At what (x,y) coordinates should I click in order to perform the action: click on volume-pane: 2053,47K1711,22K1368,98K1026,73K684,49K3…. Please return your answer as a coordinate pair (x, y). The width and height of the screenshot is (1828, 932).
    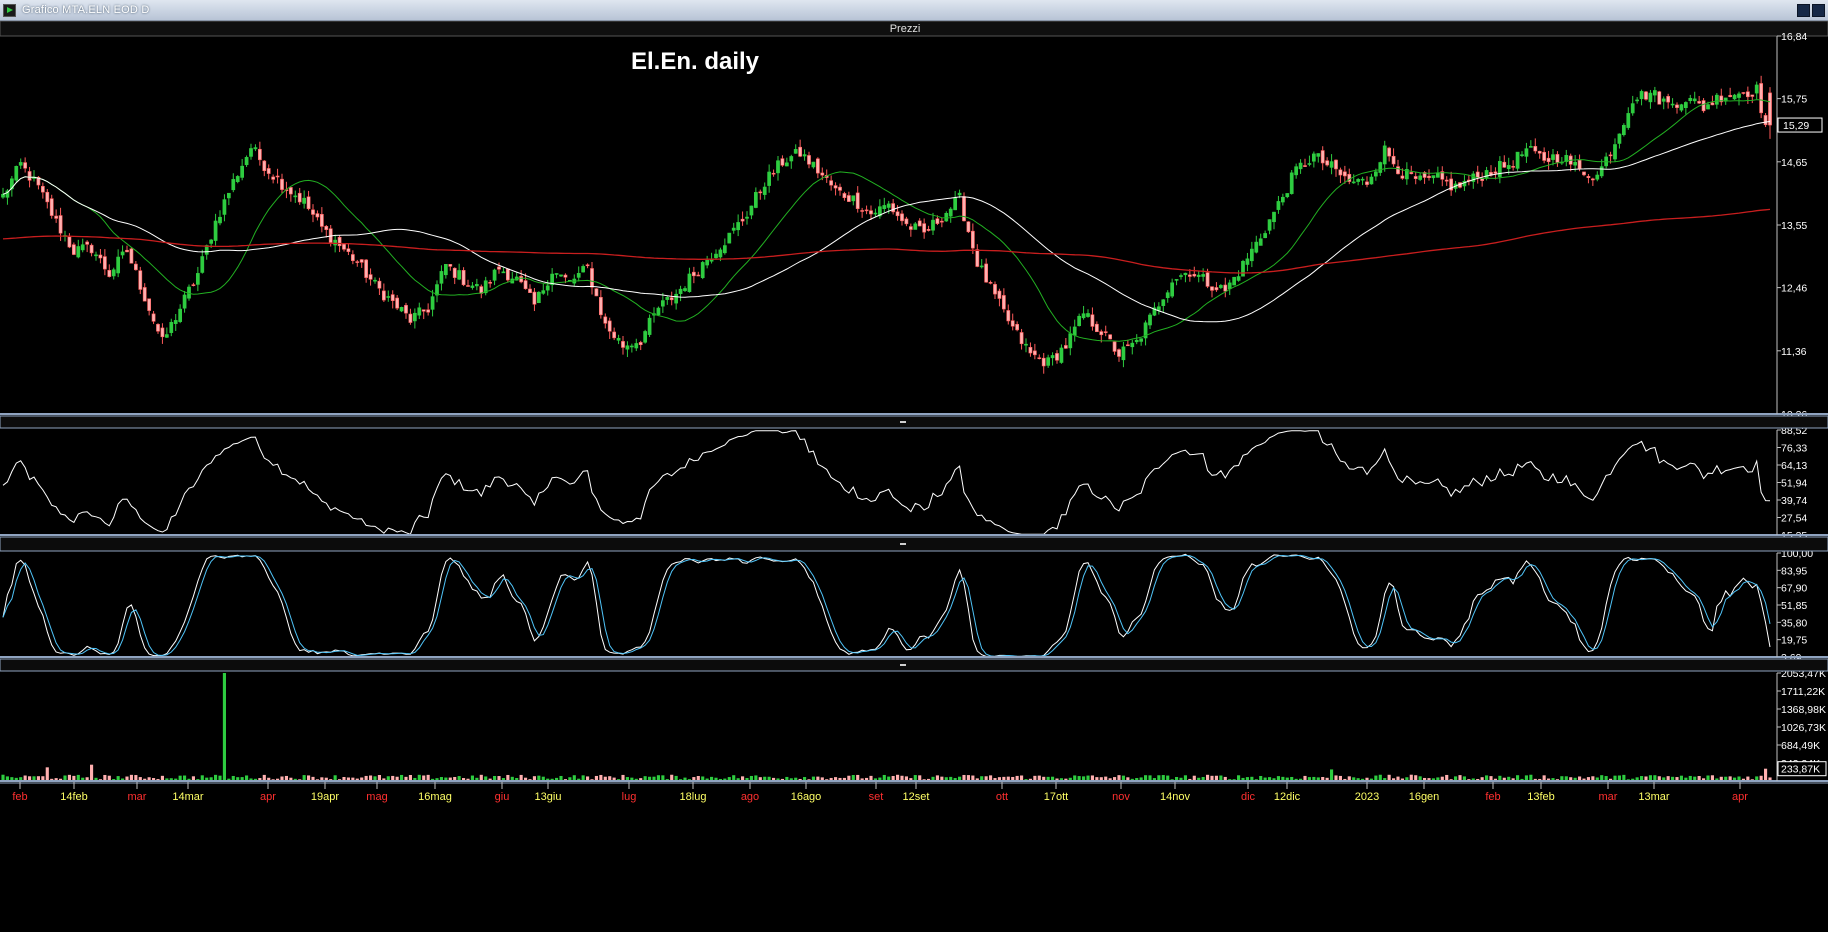
    Looking at the image, I should click on (914, 724).